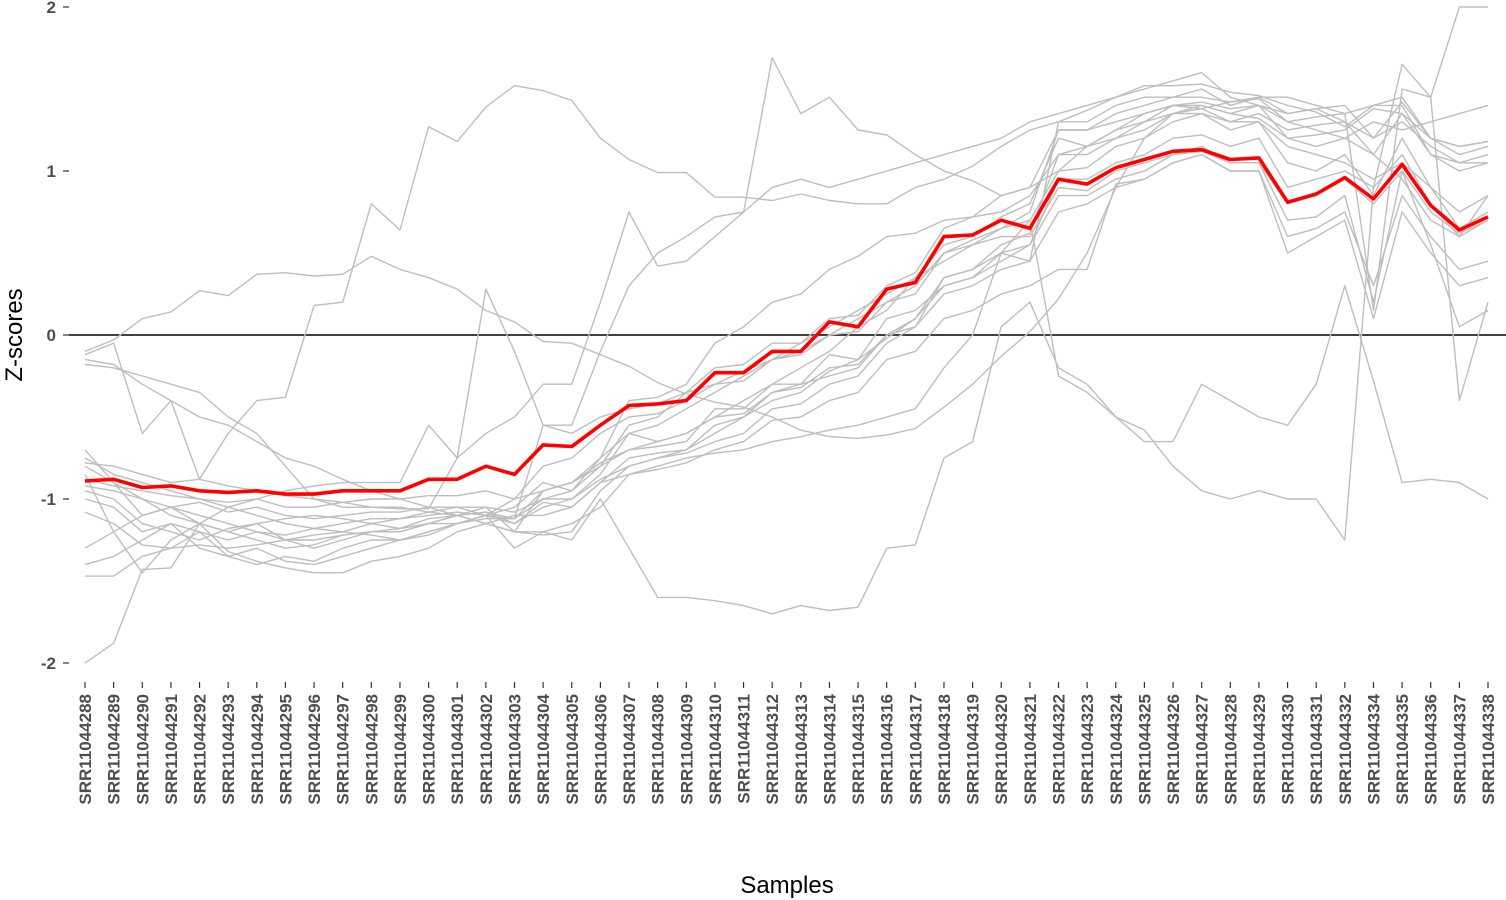 This screenshot has height=900, width=1506. Describe the element at coordinates (1116, 748) in the screenshot. I see `x-tick-label: SRR11044324` at that location.